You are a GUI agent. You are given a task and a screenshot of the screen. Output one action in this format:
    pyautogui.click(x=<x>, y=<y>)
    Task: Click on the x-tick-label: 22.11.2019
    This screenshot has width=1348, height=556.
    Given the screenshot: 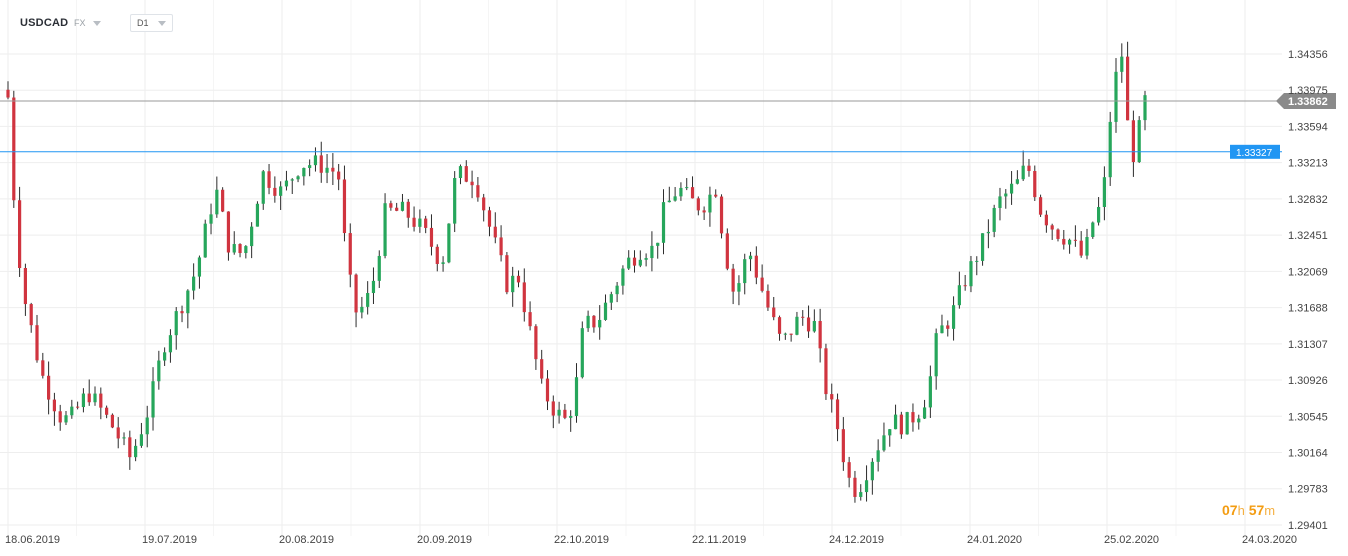 What is the action you would take?
    pyautogui.click(x=719, y=540)
    